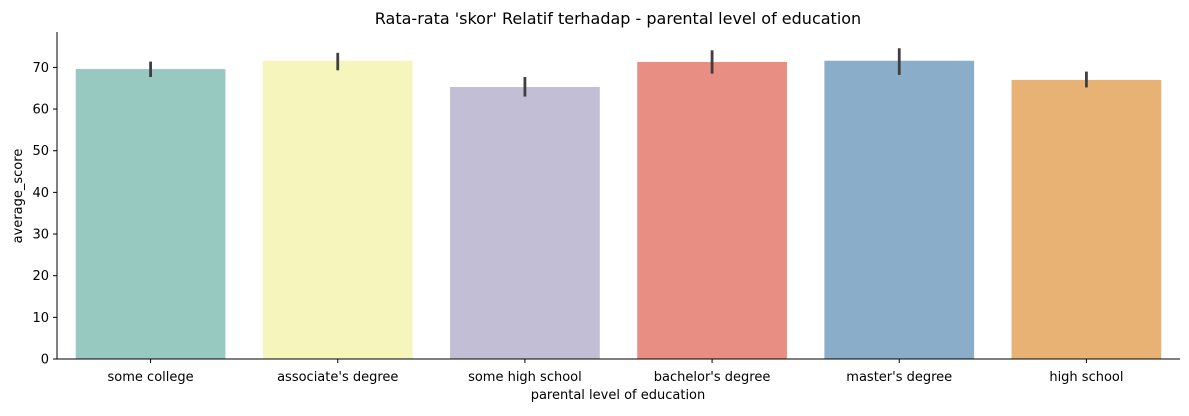 The height and width of the screenshot is (416, 1189). What do you see at coordinates (40, 318) in the screenshot?
I see `y-tick-label: 10` at bounding box center [40, 318].